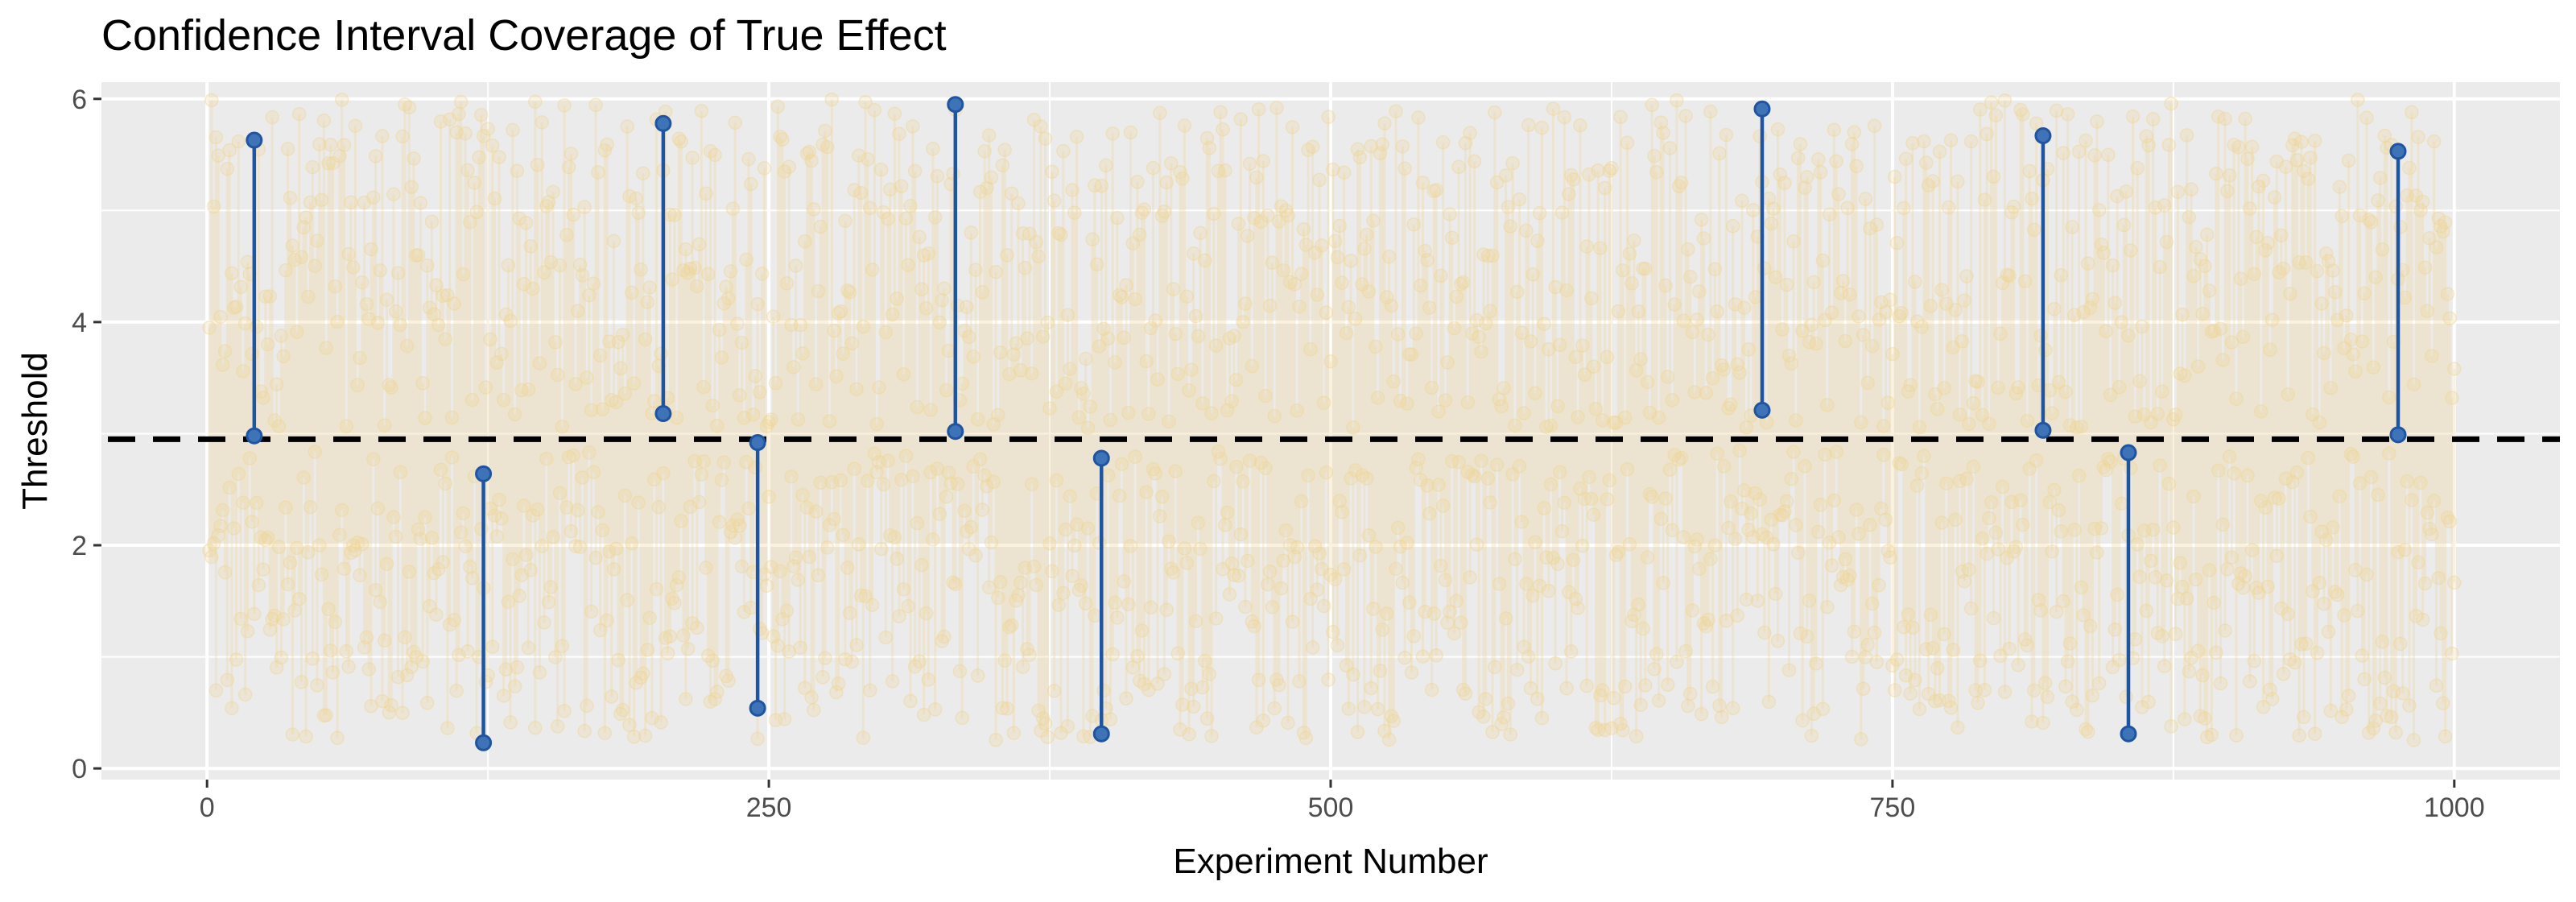  I want to click on y-axis-title: Threshold, so click(35, 431).